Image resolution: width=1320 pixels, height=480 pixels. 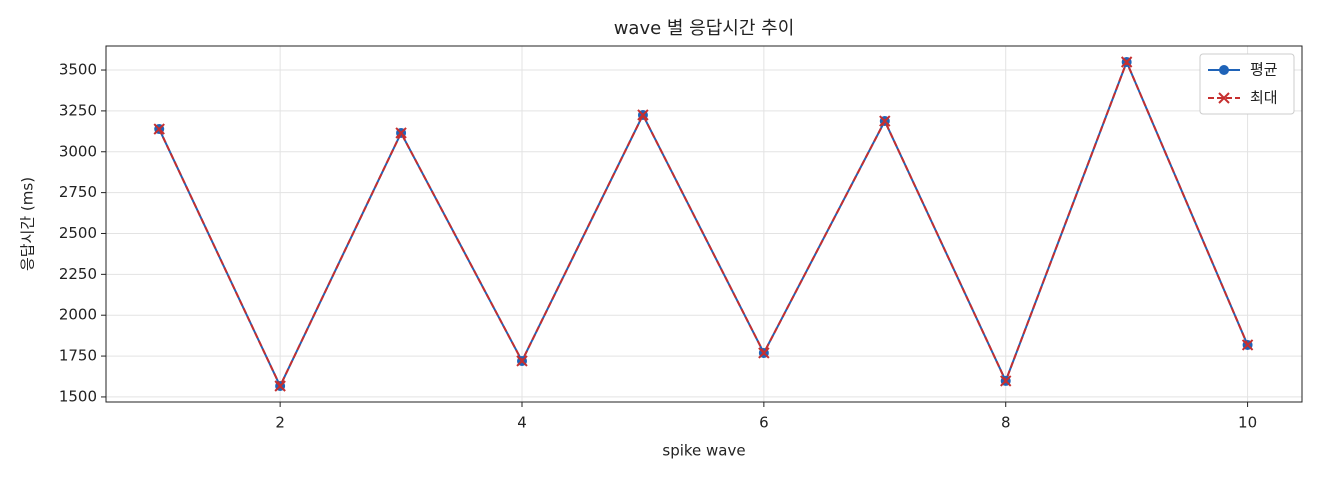 What do you see at coordinates (78, 315) in the screenshot?
I see `y-tick-label: 2000` at bounding box center [78, 315].